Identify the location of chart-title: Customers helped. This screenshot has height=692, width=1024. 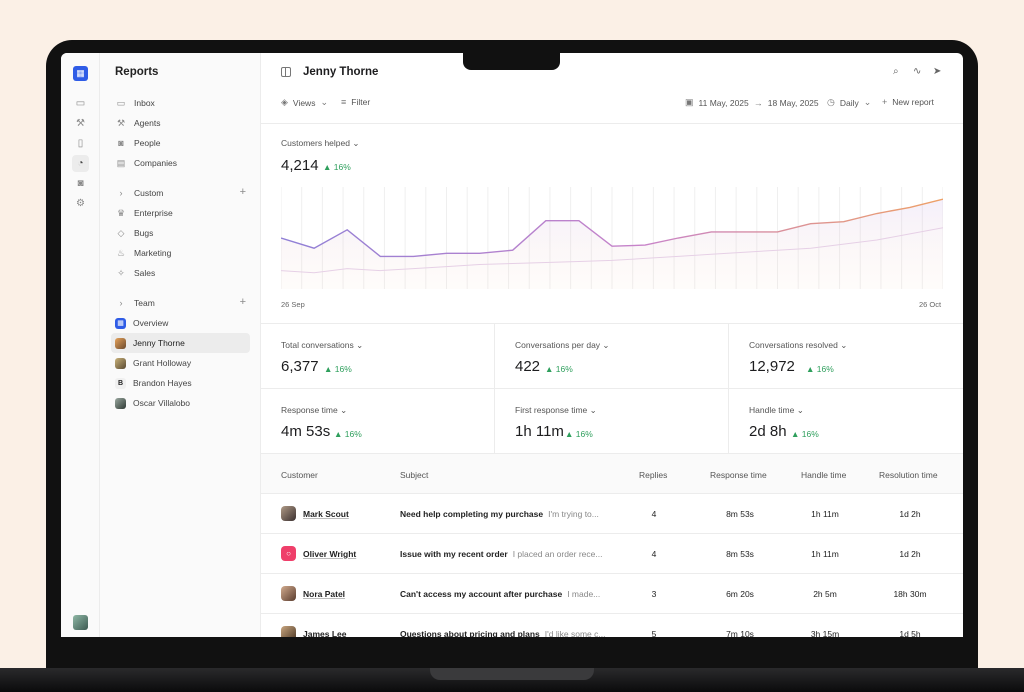
(315, 143).